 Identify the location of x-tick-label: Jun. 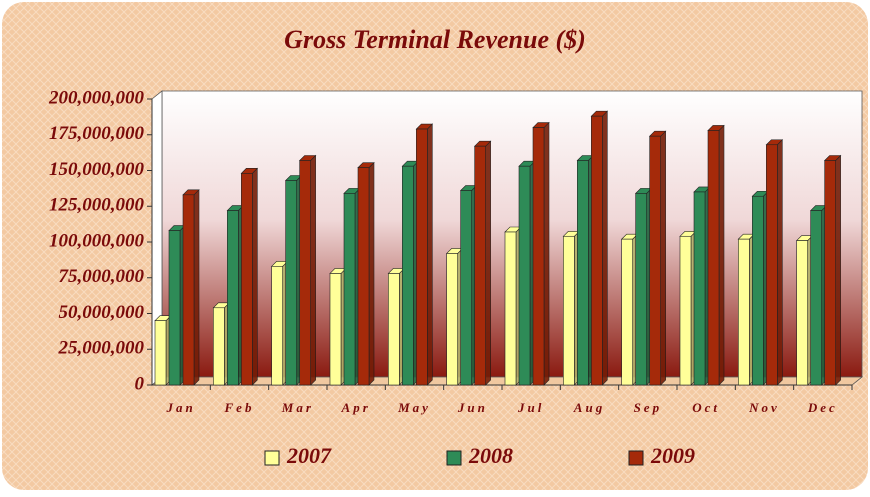
(472, 407).